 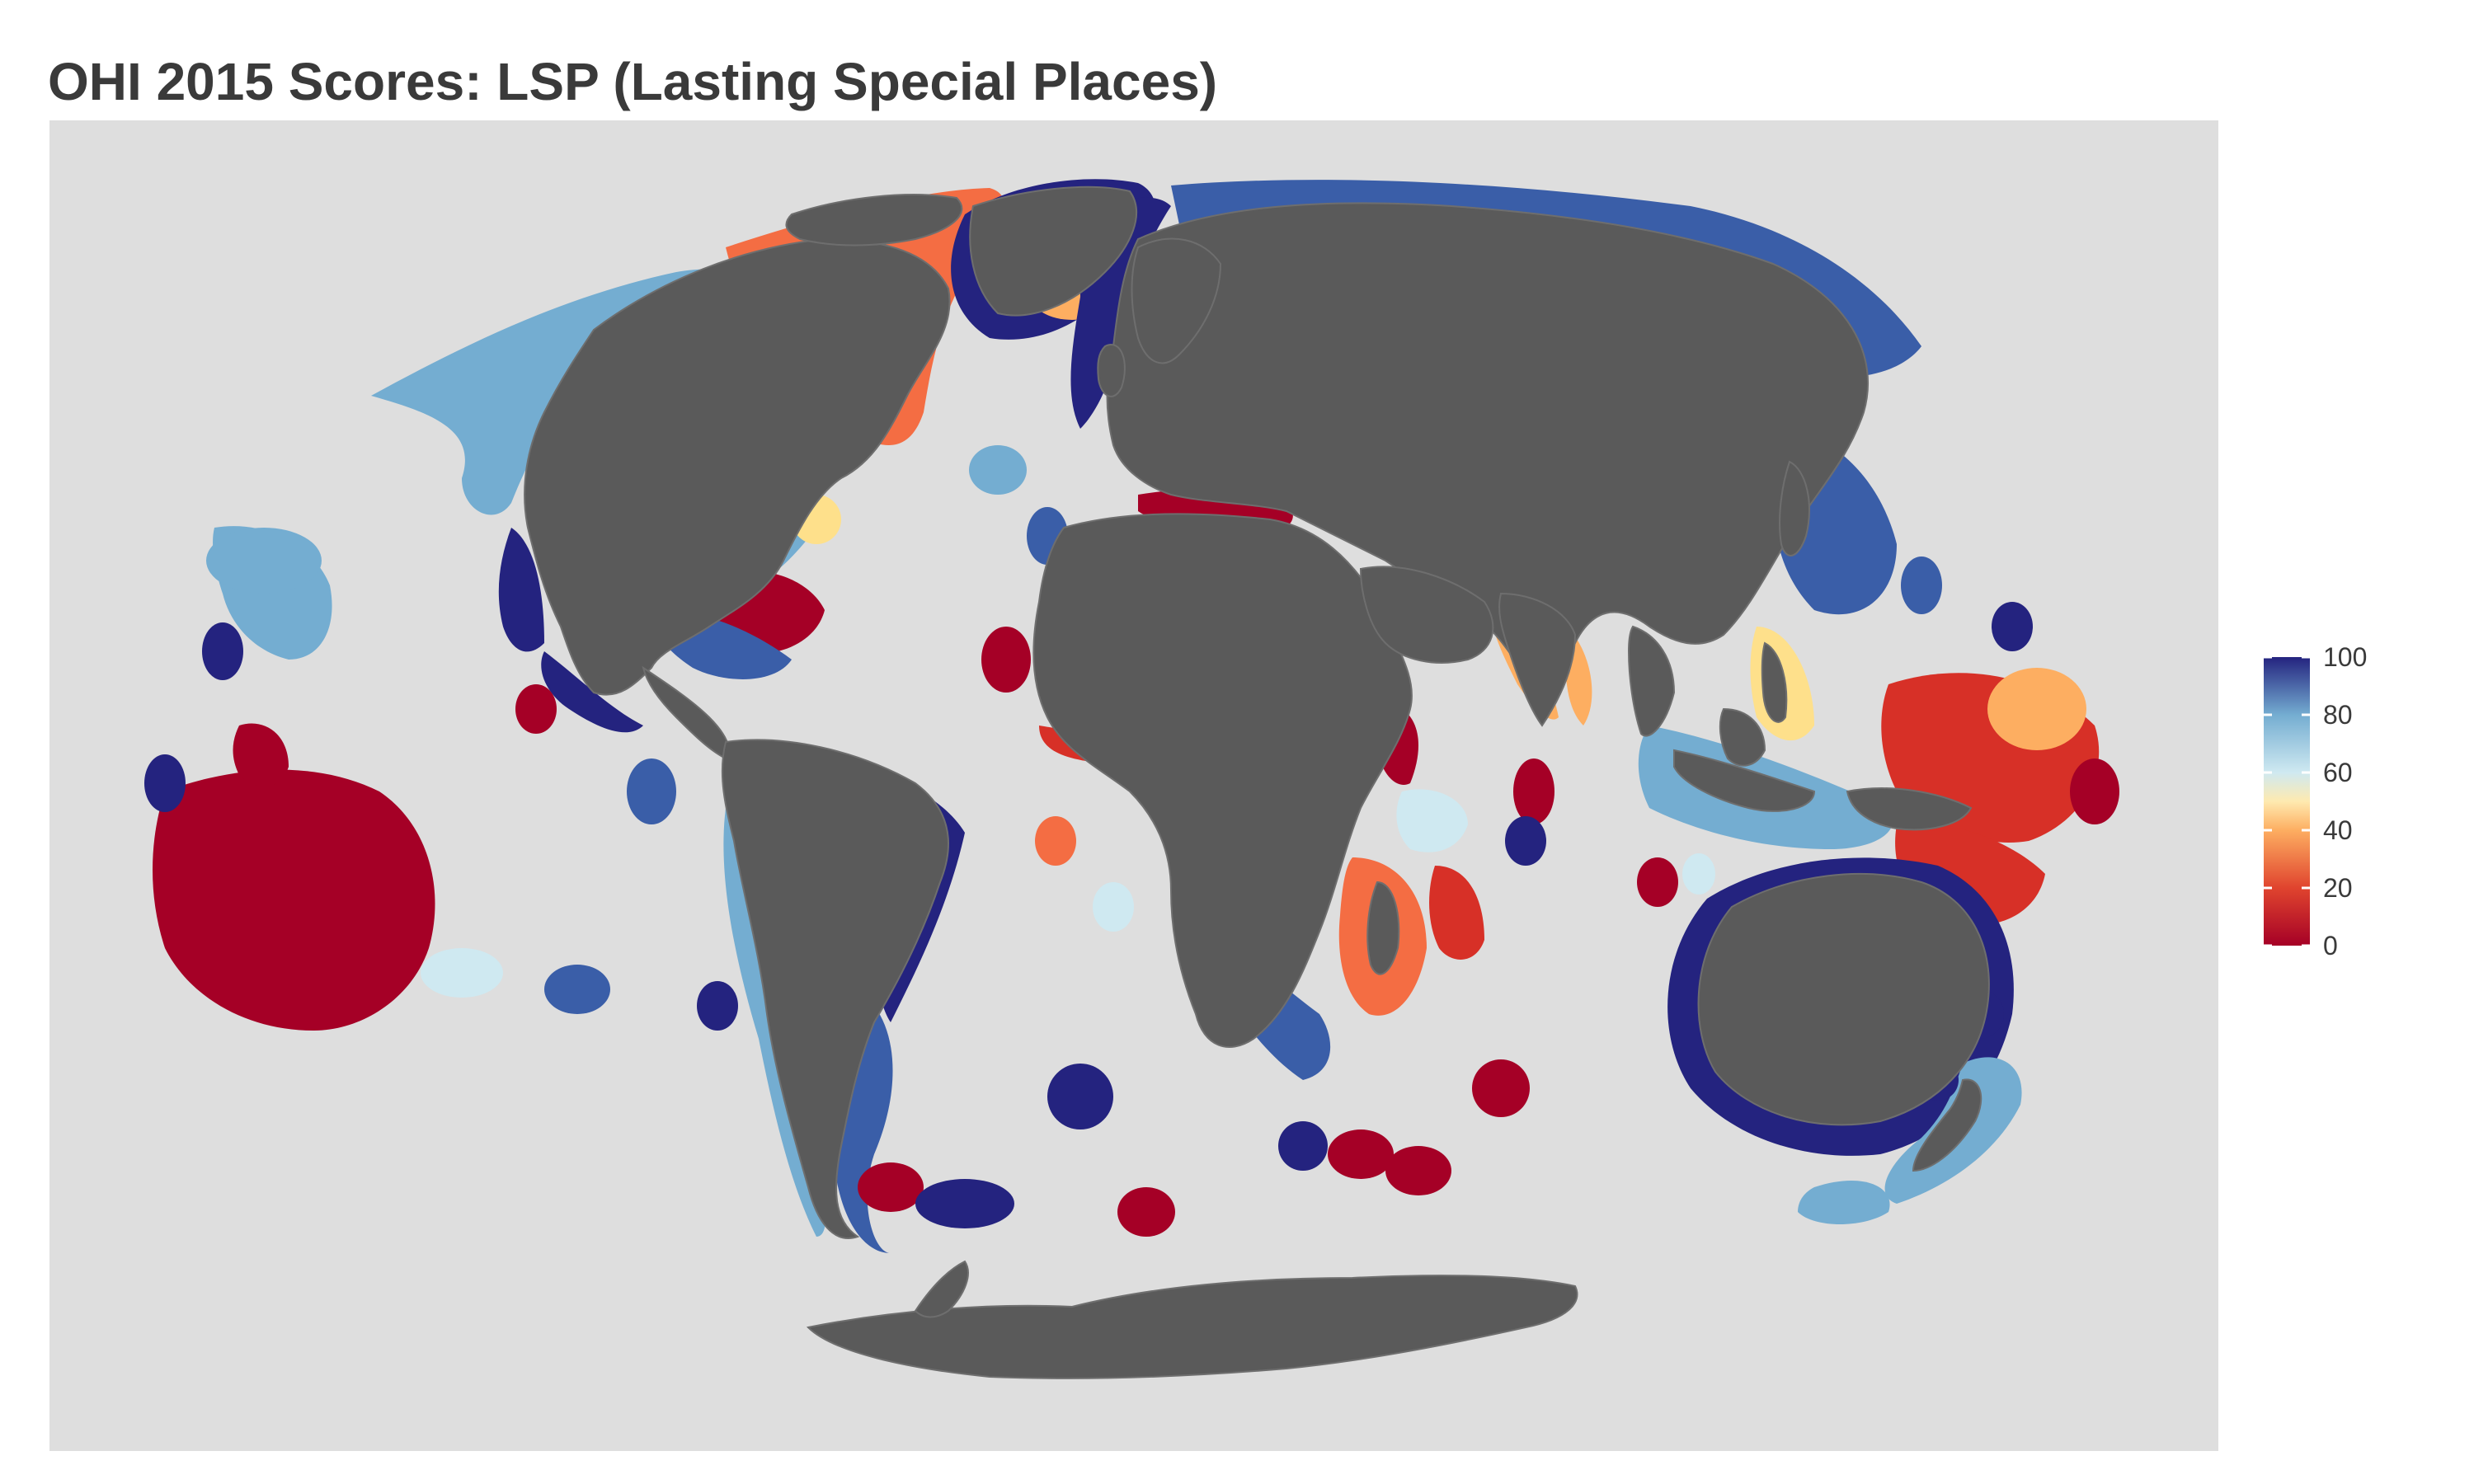 What do you see at coordinates (1176, 300) in the screenshot?
I see `land-scandinavia` at bounding box center [1176, 300].